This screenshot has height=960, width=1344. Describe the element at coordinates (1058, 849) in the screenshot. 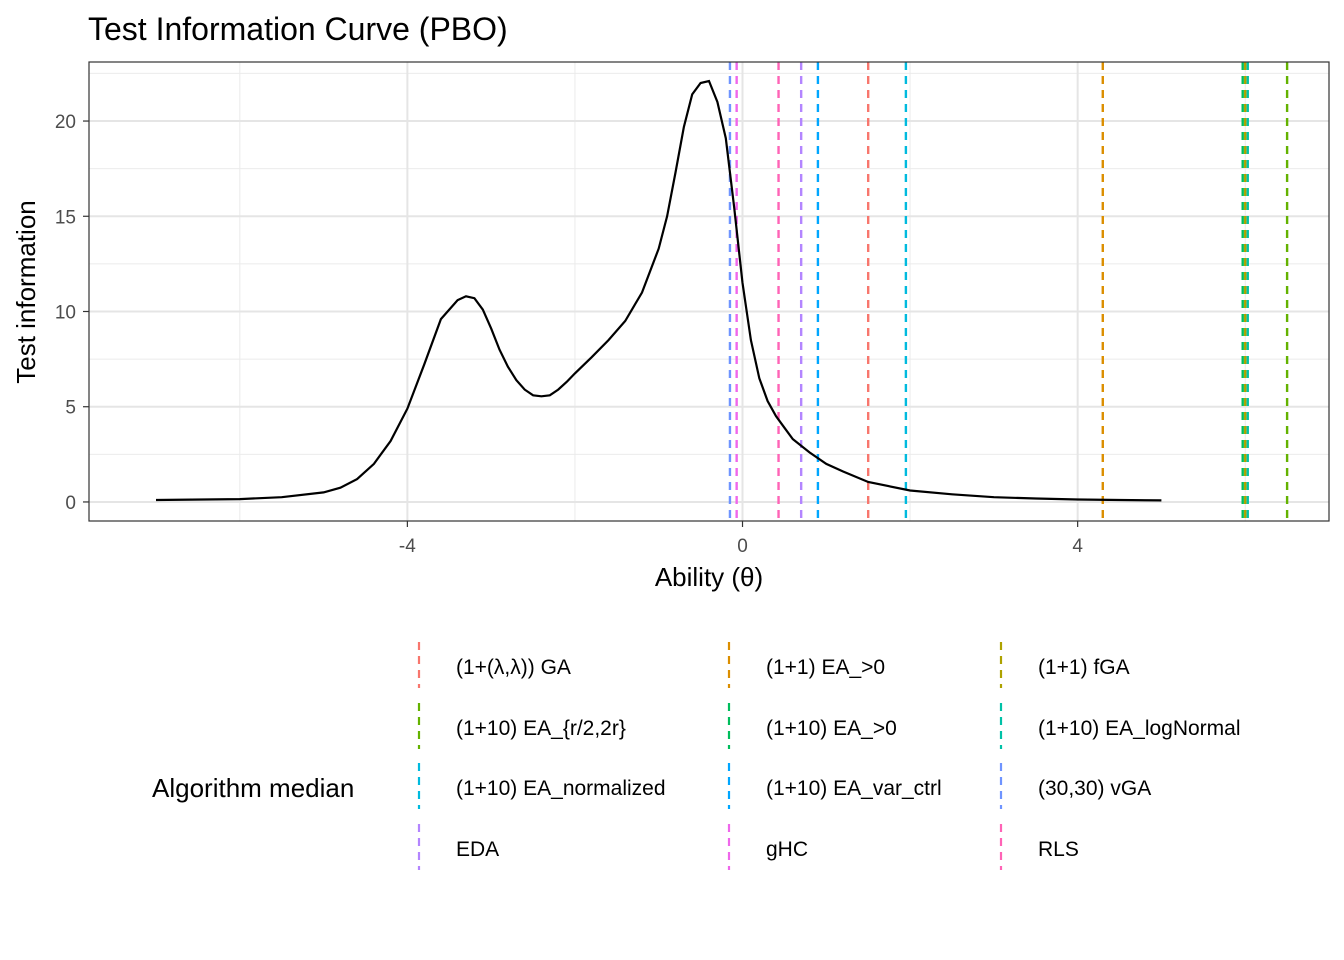

I see `legend-label: RLS` at that location.